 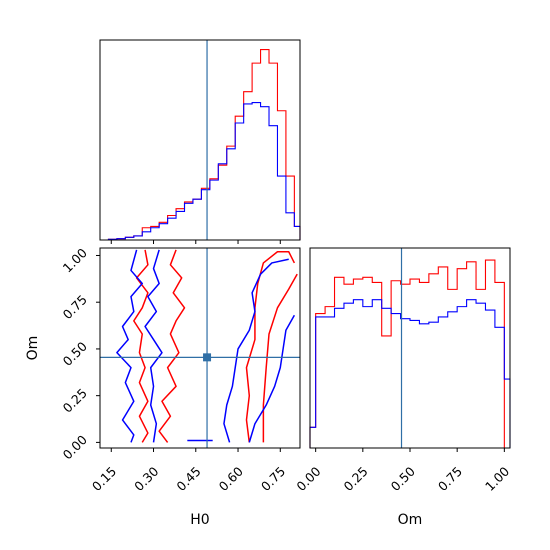 I want to click on x-ticks-joint: 0.15 0.30 0.45 0.60 0.75, so click(x=188, y=471).